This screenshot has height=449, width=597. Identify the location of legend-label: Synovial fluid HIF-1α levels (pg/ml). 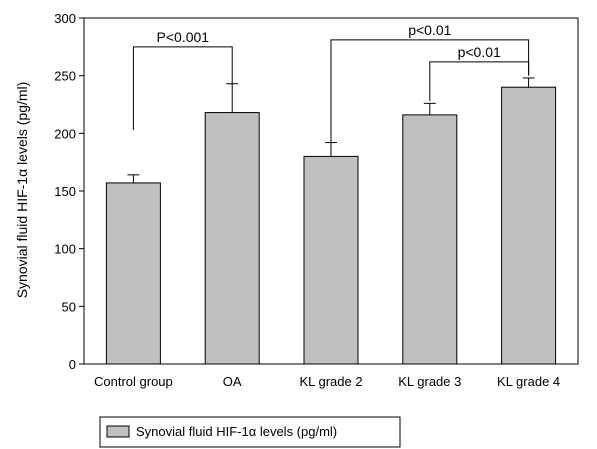
(236, 431).